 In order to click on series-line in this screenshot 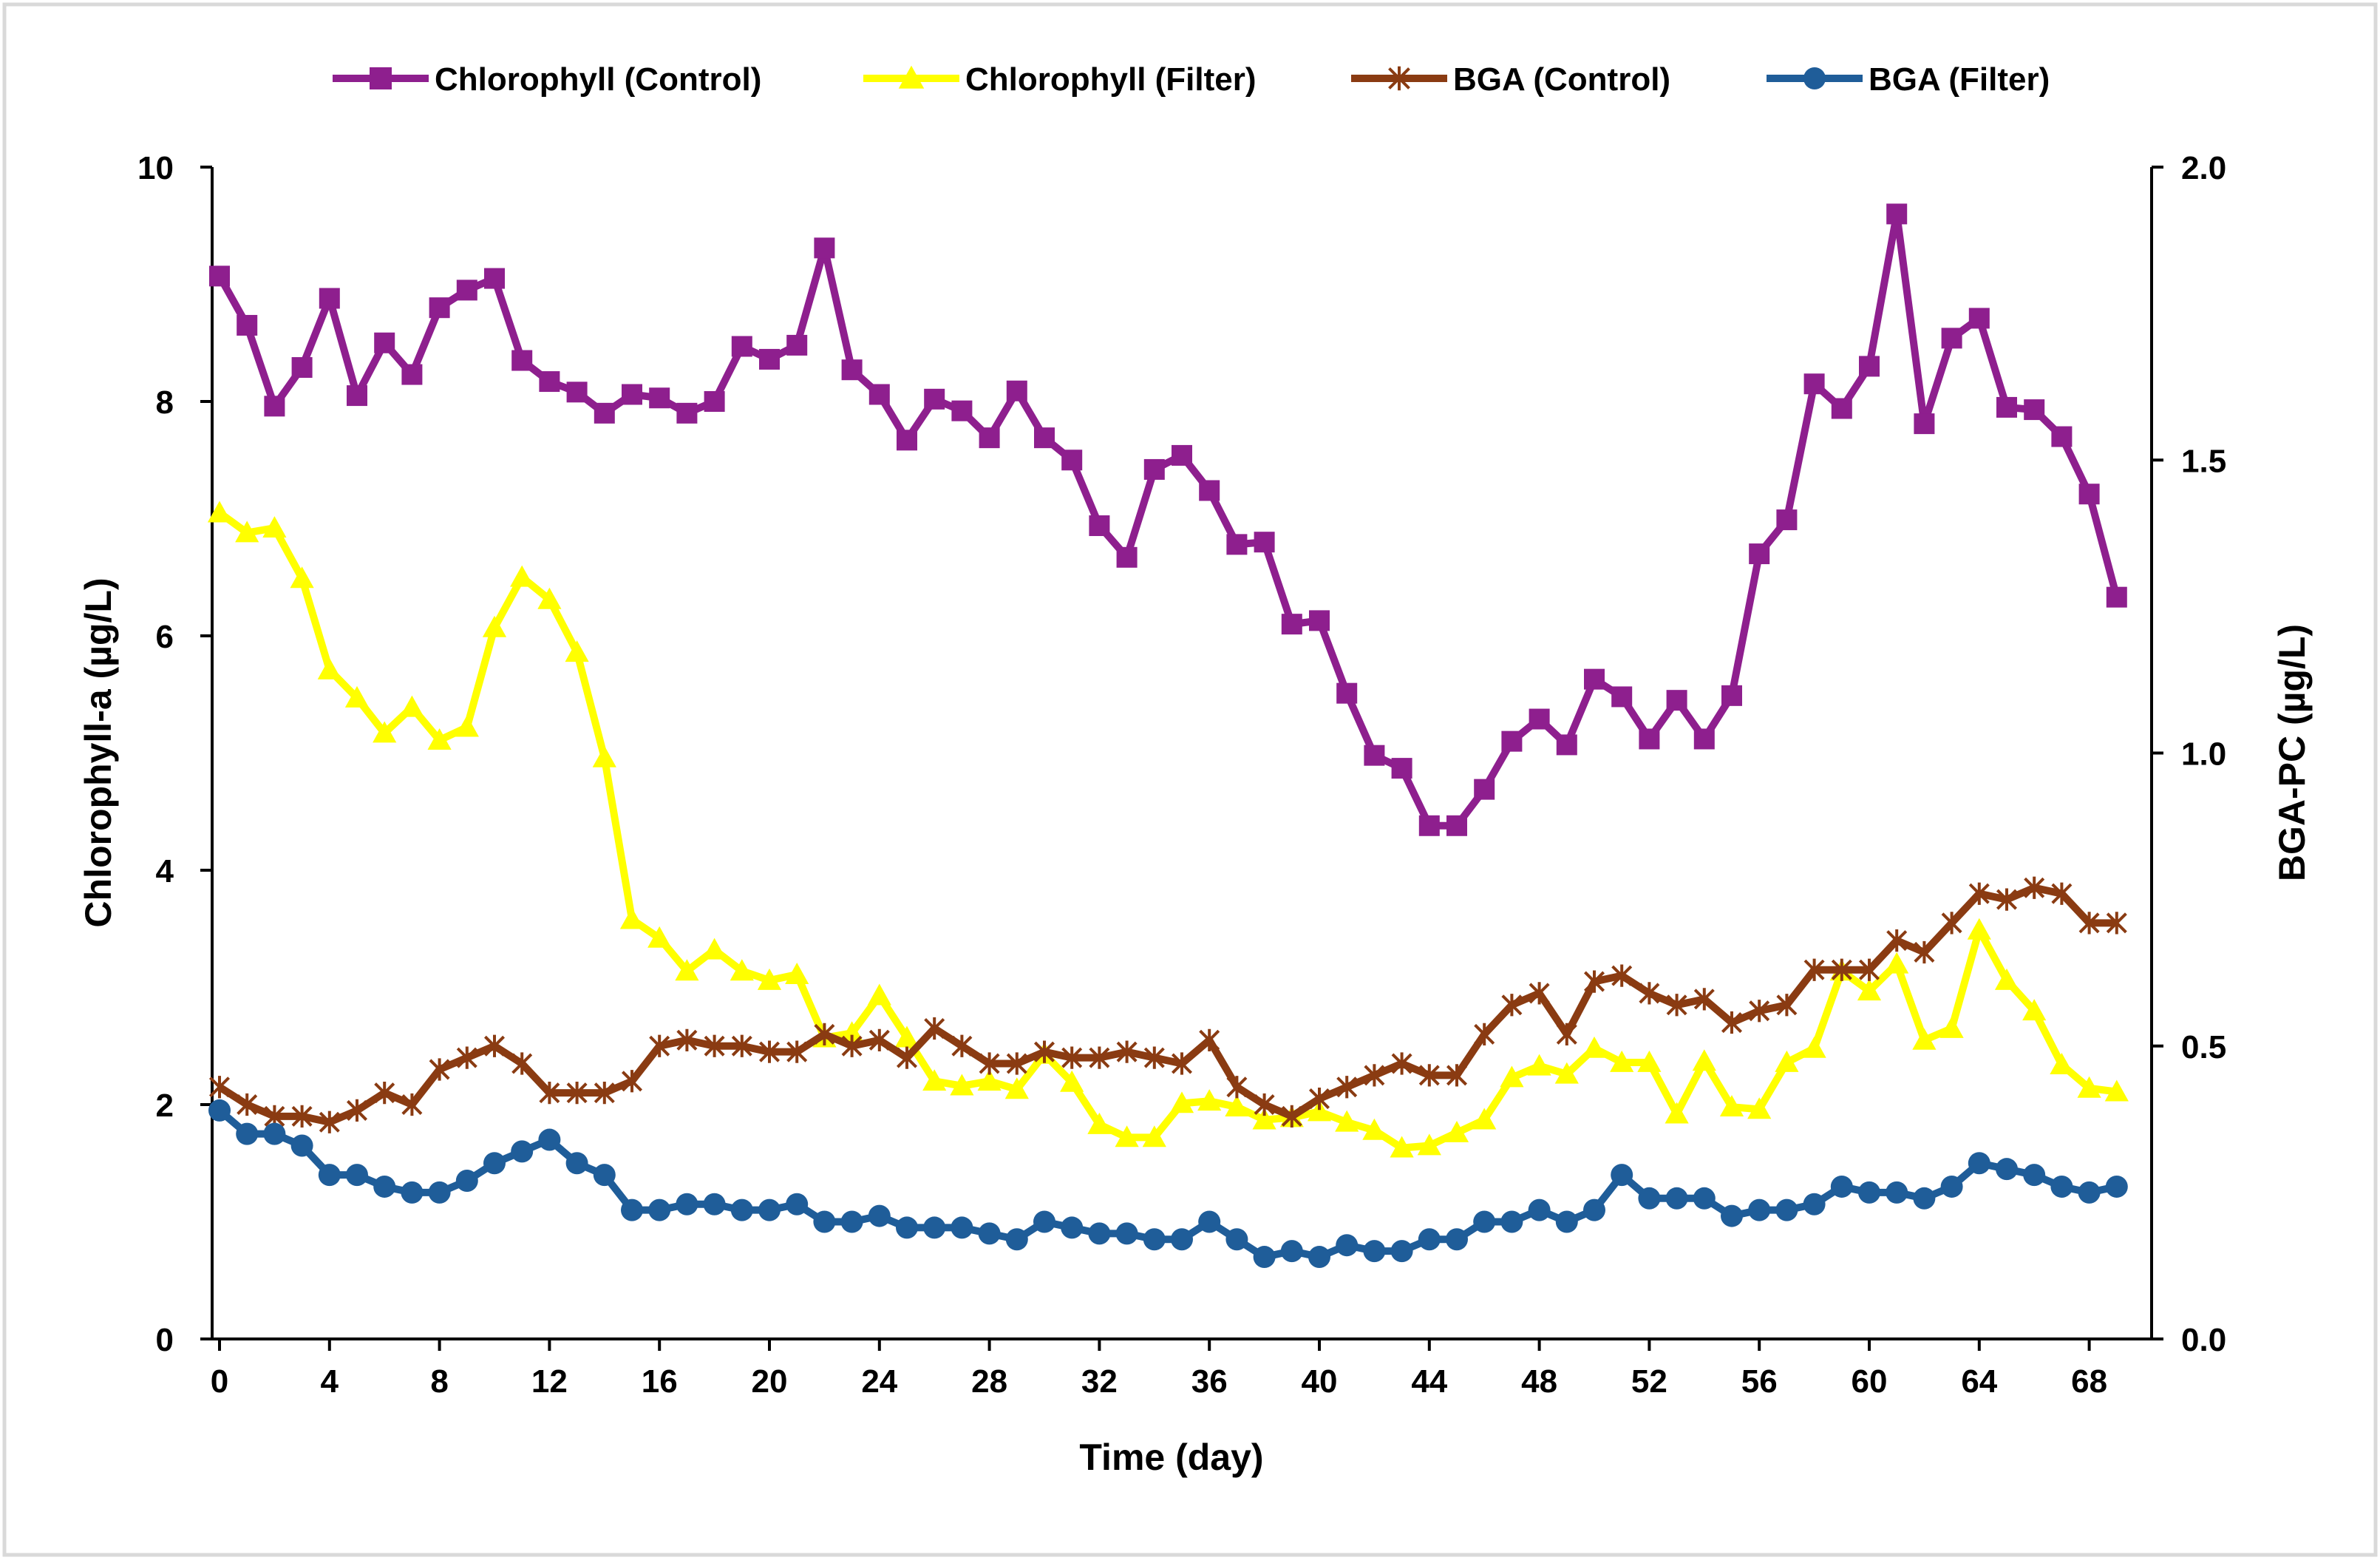, I will do `click(1167, 1005)`.